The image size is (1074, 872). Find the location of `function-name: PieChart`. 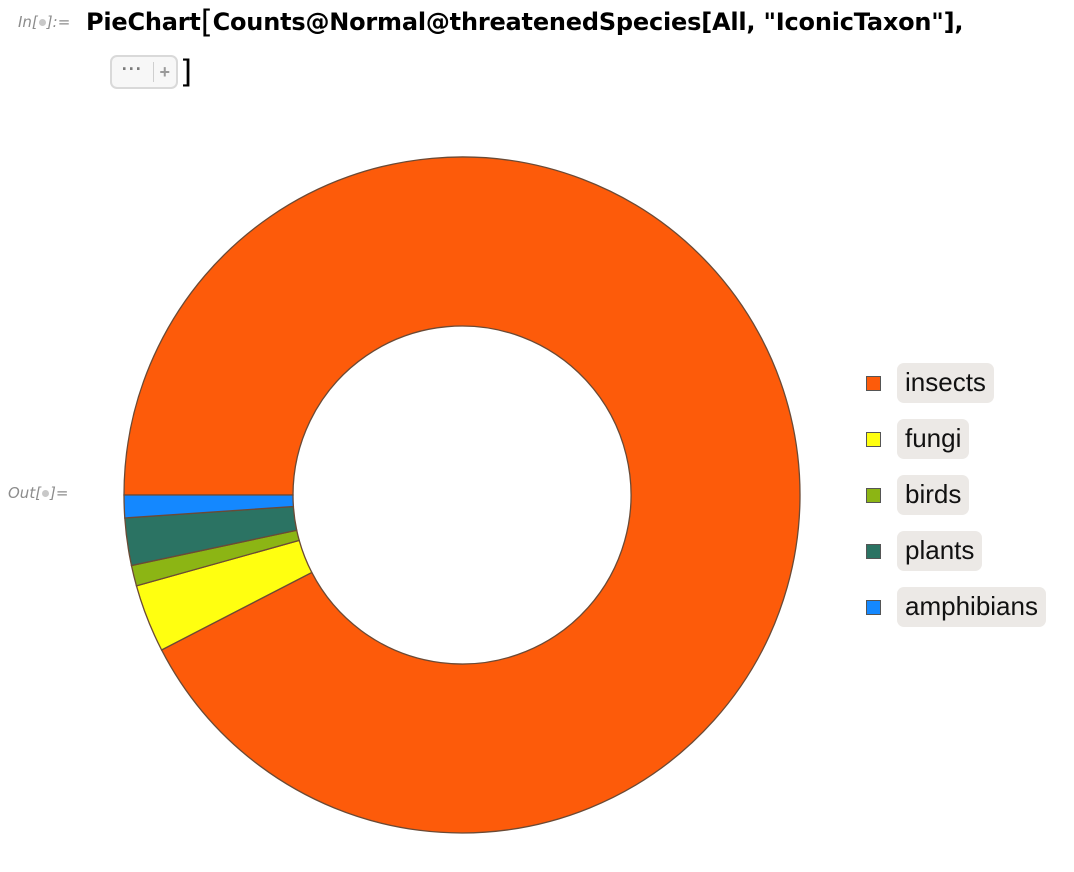

function-name: PieChart is located at coordinates (143, 22).